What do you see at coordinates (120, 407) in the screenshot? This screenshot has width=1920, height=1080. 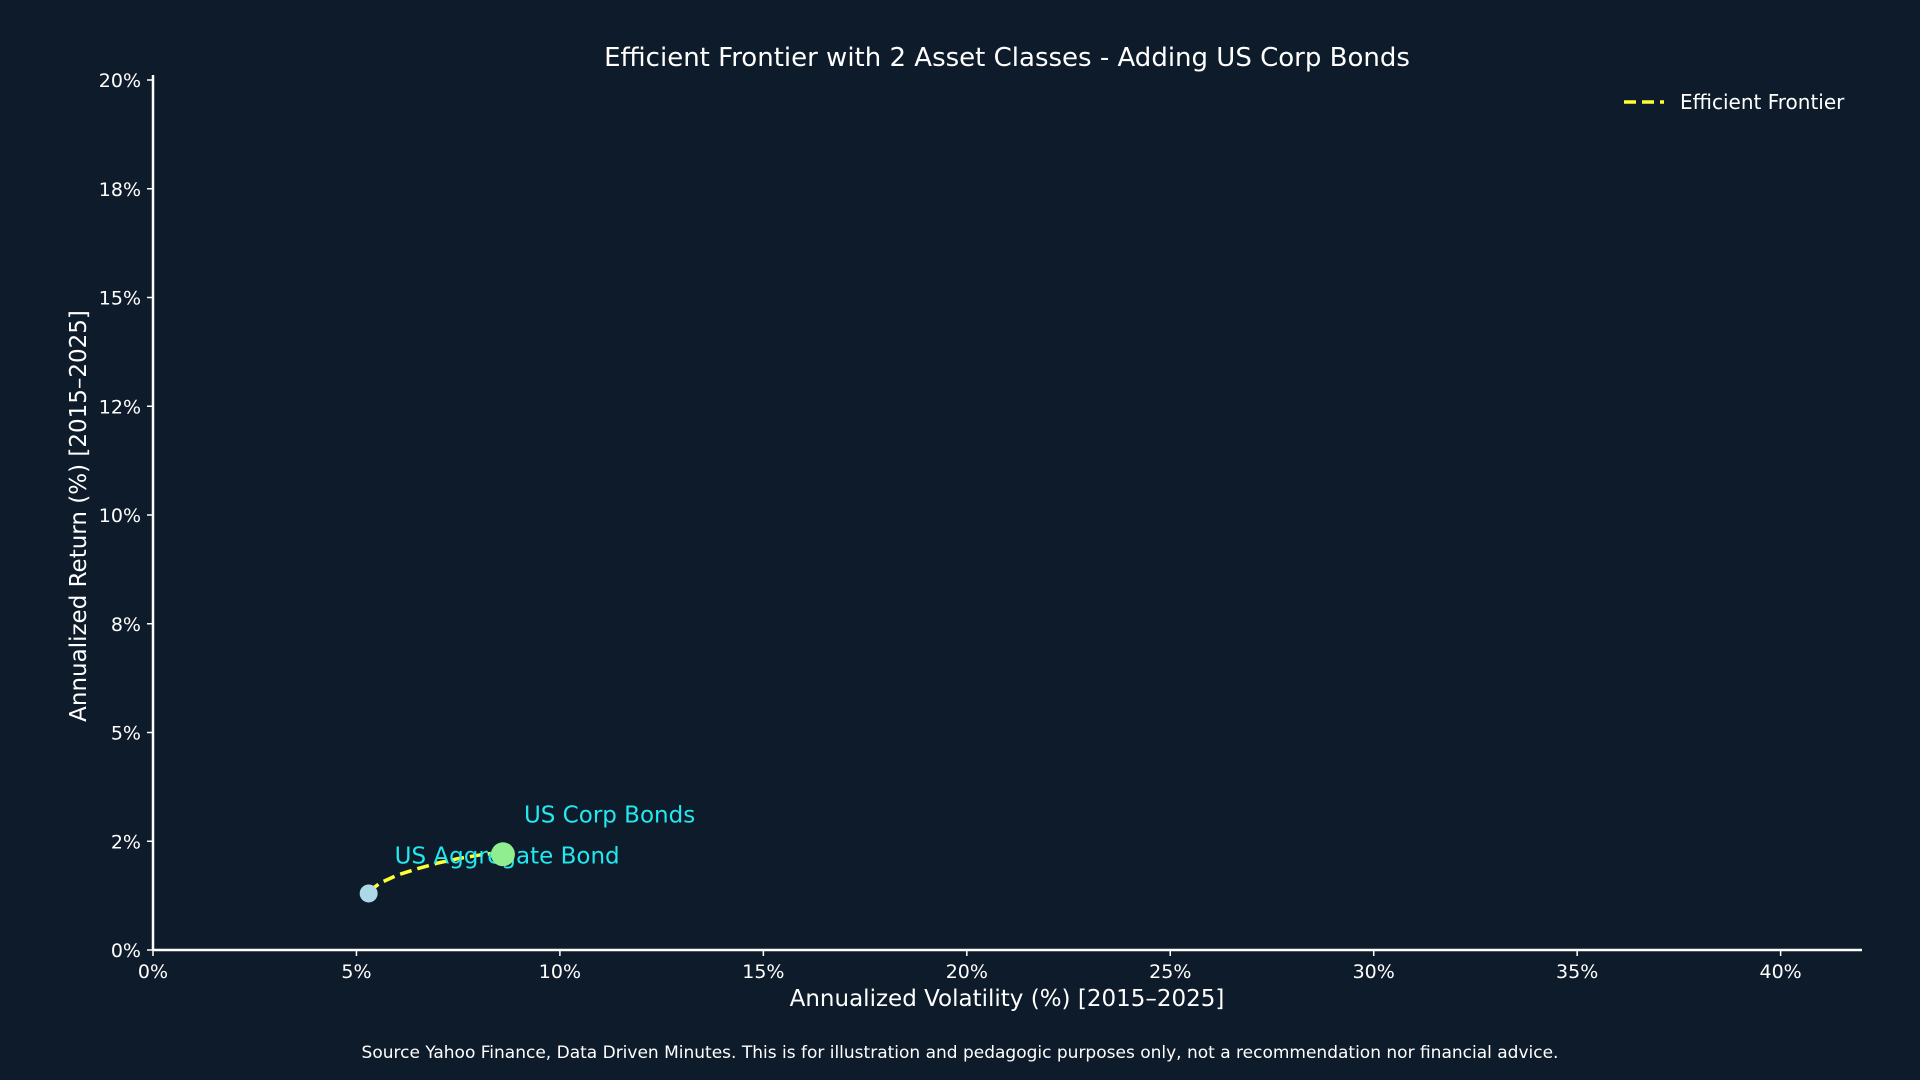 I see `y-tick-label: 12%` at bounding box center [120, 407].